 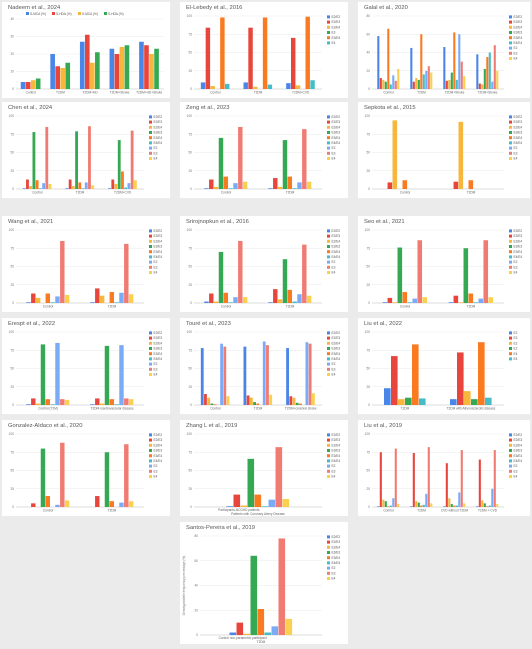 What do you see at coordinates (31, 324) in the screenshot?
I see `chart-title: Erespt et al., 2022` at bounding box center [31, 324].